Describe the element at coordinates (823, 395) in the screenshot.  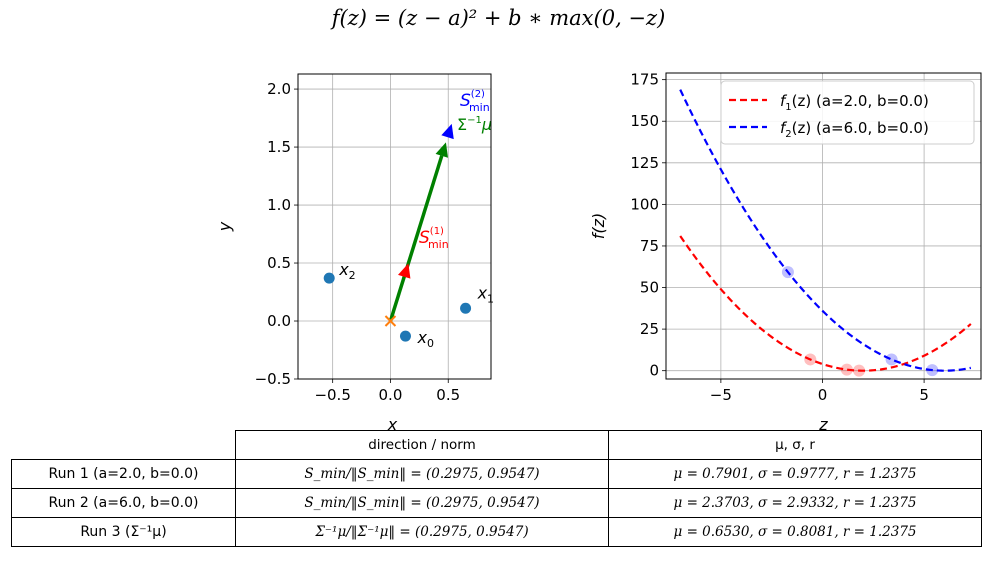
I see `x-tick-label: 0` at that location.